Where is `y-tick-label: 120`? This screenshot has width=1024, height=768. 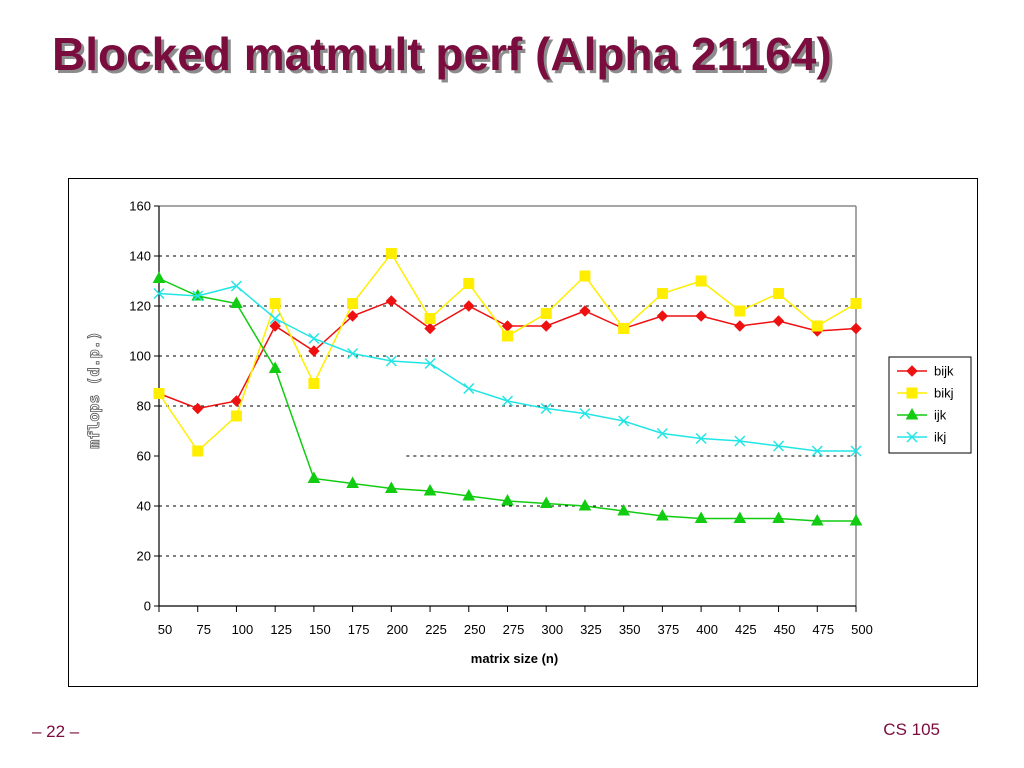
y-tick-label: 120 is located at coordinates (140, 306).